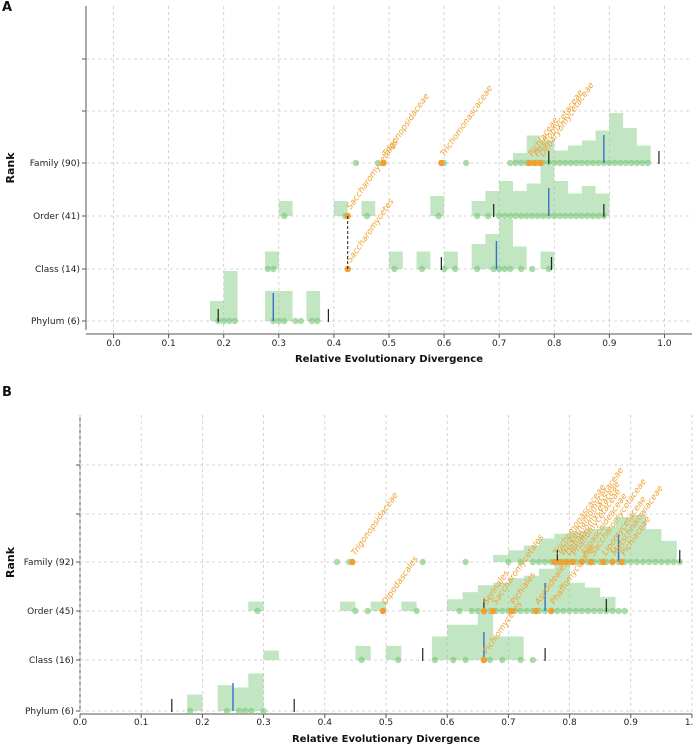  I want to click on highlight-point-saccharomycetaceae, so click(591, 562).